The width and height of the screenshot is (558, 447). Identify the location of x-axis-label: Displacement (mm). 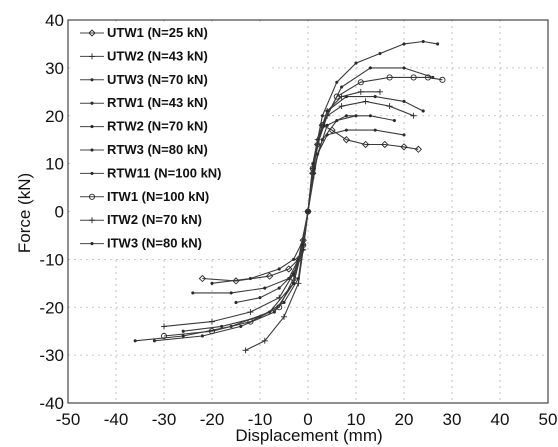
(308, 435).